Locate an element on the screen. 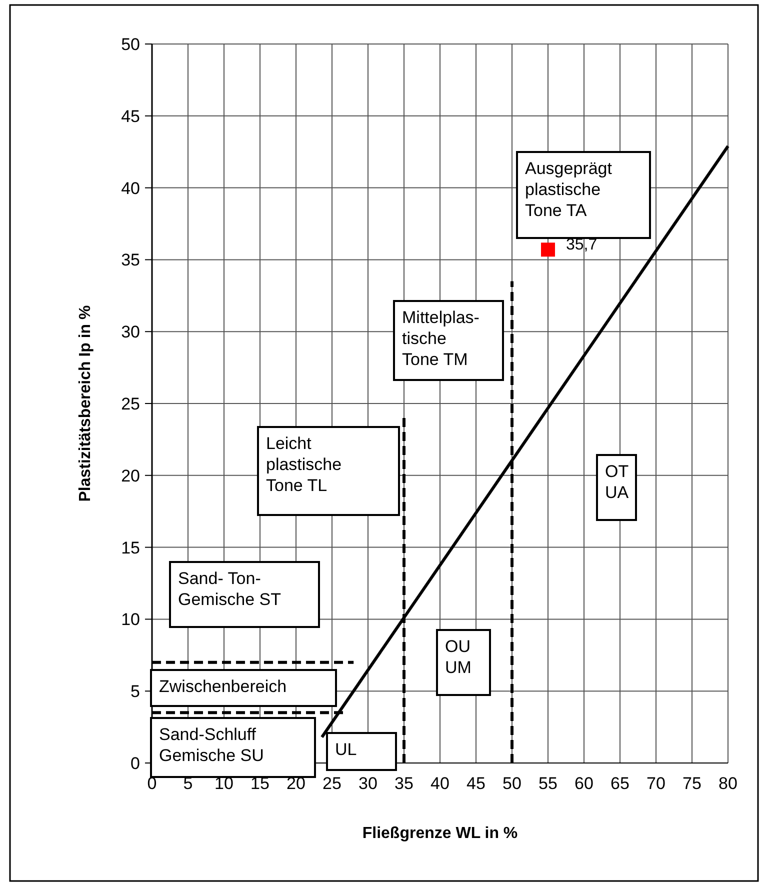 Image resolution: width=763 pixels, height=888 pixels. y-tick-label: 0 is located at coordinates (135, 763).